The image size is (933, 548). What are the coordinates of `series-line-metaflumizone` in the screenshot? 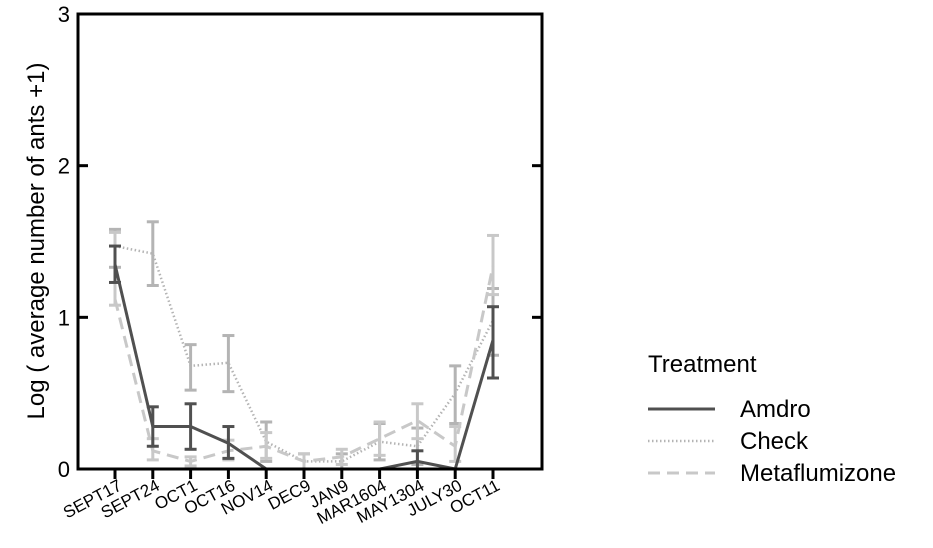 It's located at (304, 364).